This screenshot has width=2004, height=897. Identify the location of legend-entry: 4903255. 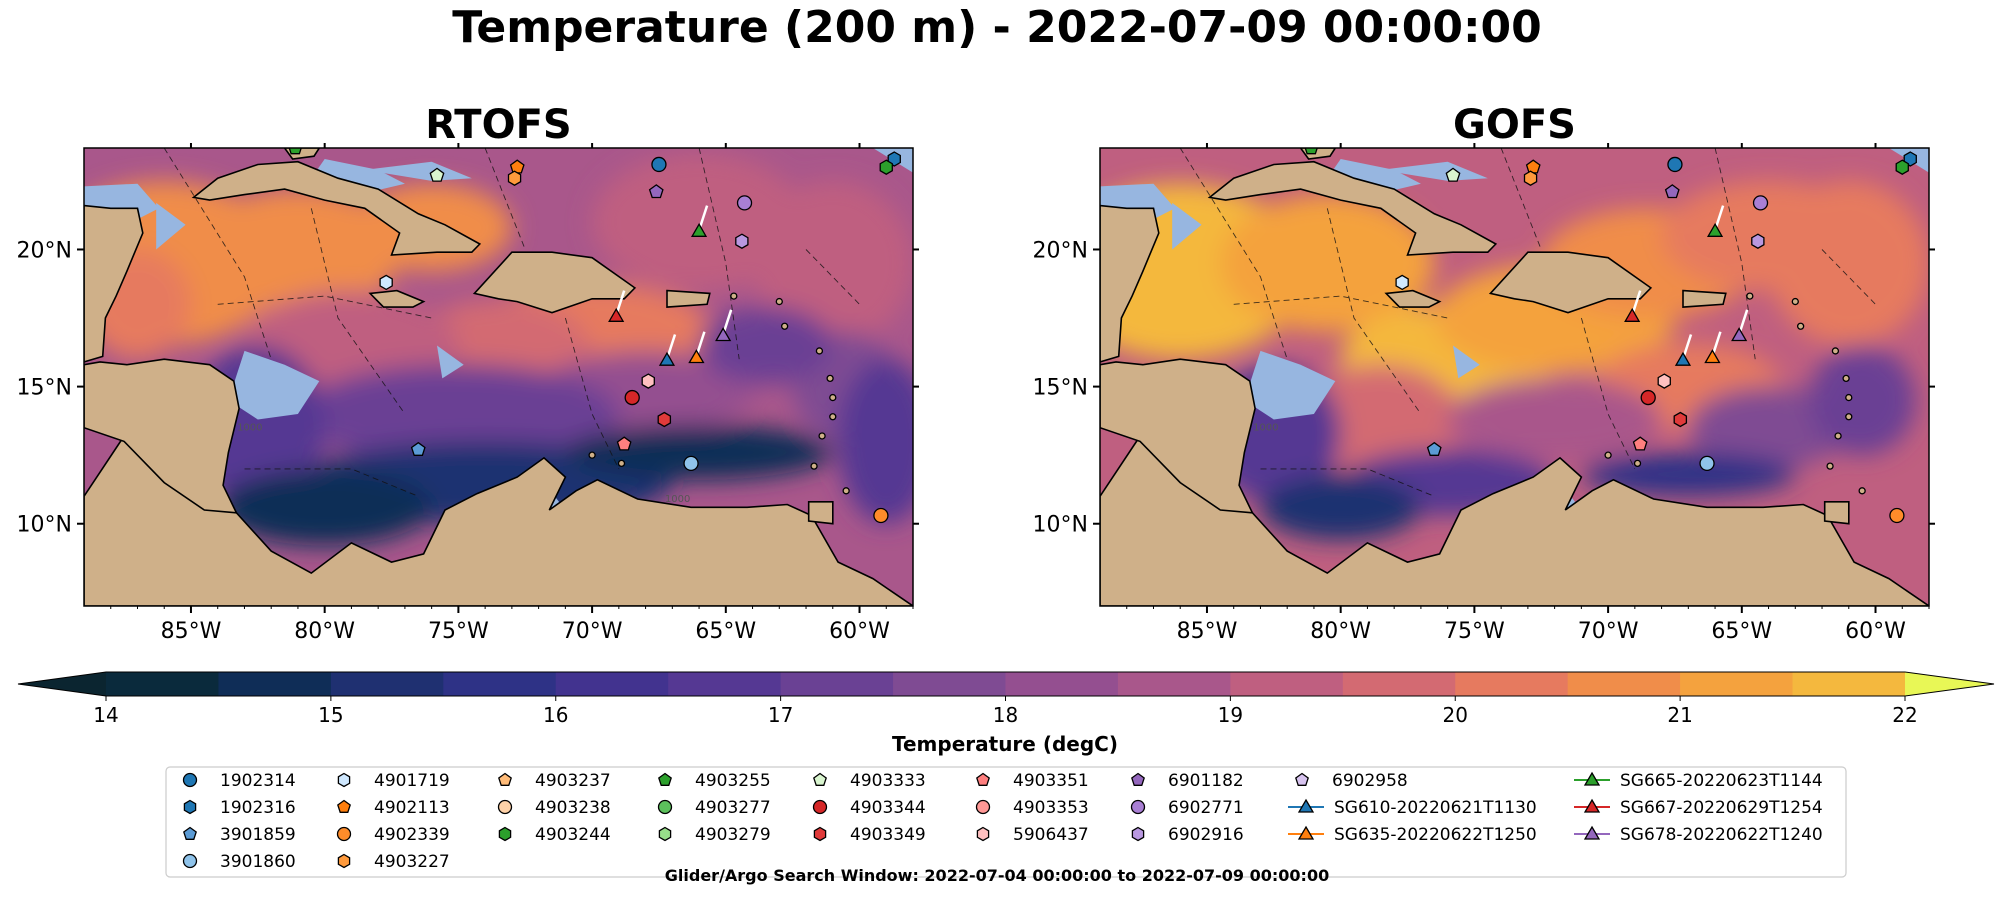
(714, 781).